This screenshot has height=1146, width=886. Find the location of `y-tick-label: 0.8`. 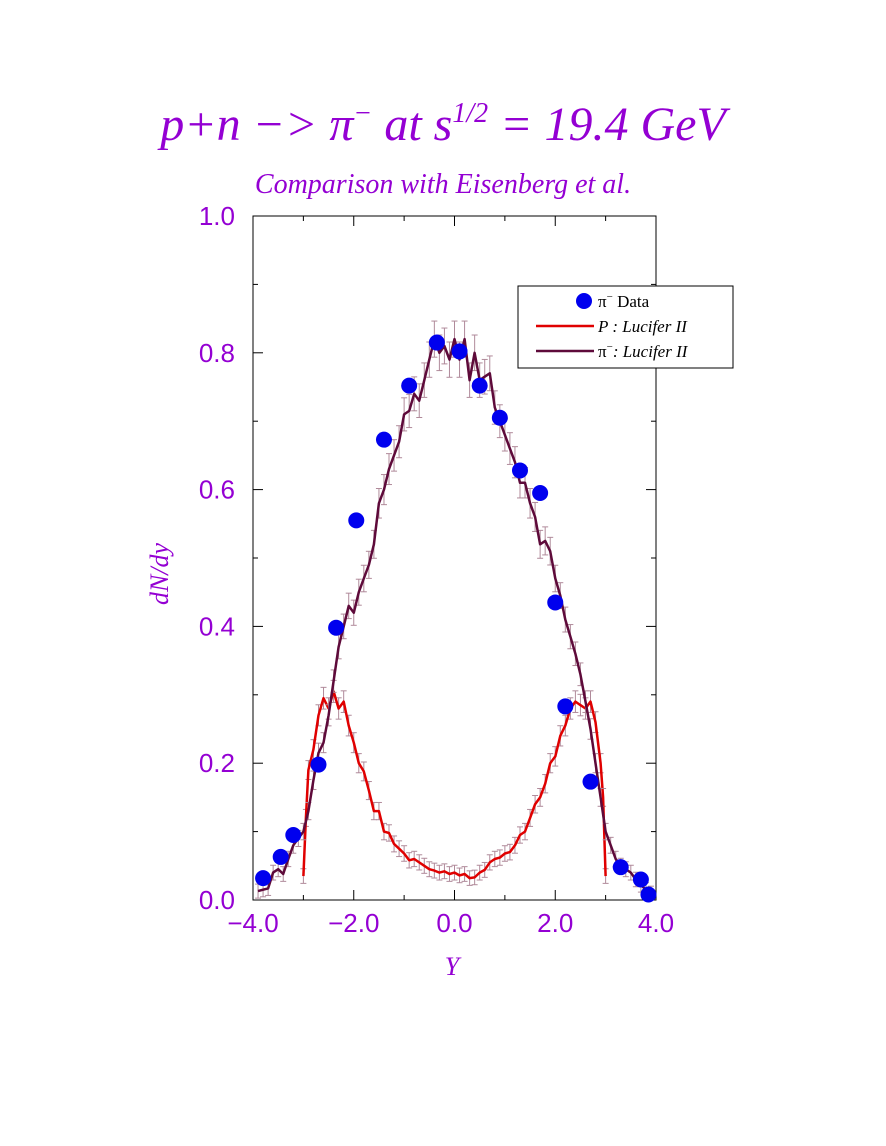

y-tick-label: 0.8 is located at coordinates (217, 353).